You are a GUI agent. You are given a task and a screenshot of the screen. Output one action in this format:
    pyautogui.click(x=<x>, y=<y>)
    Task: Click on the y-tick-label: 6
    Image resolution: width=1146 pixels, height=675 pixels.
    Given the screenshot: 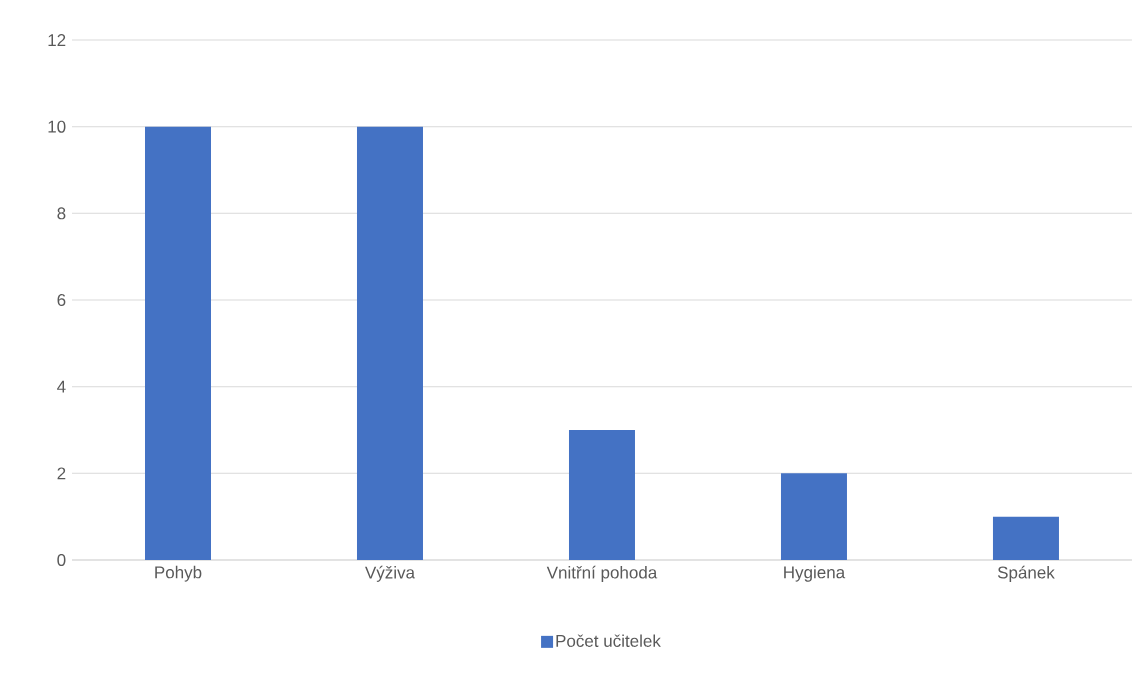 What is the action you would take?
    pyautogui.click(x=61, y=300)
    